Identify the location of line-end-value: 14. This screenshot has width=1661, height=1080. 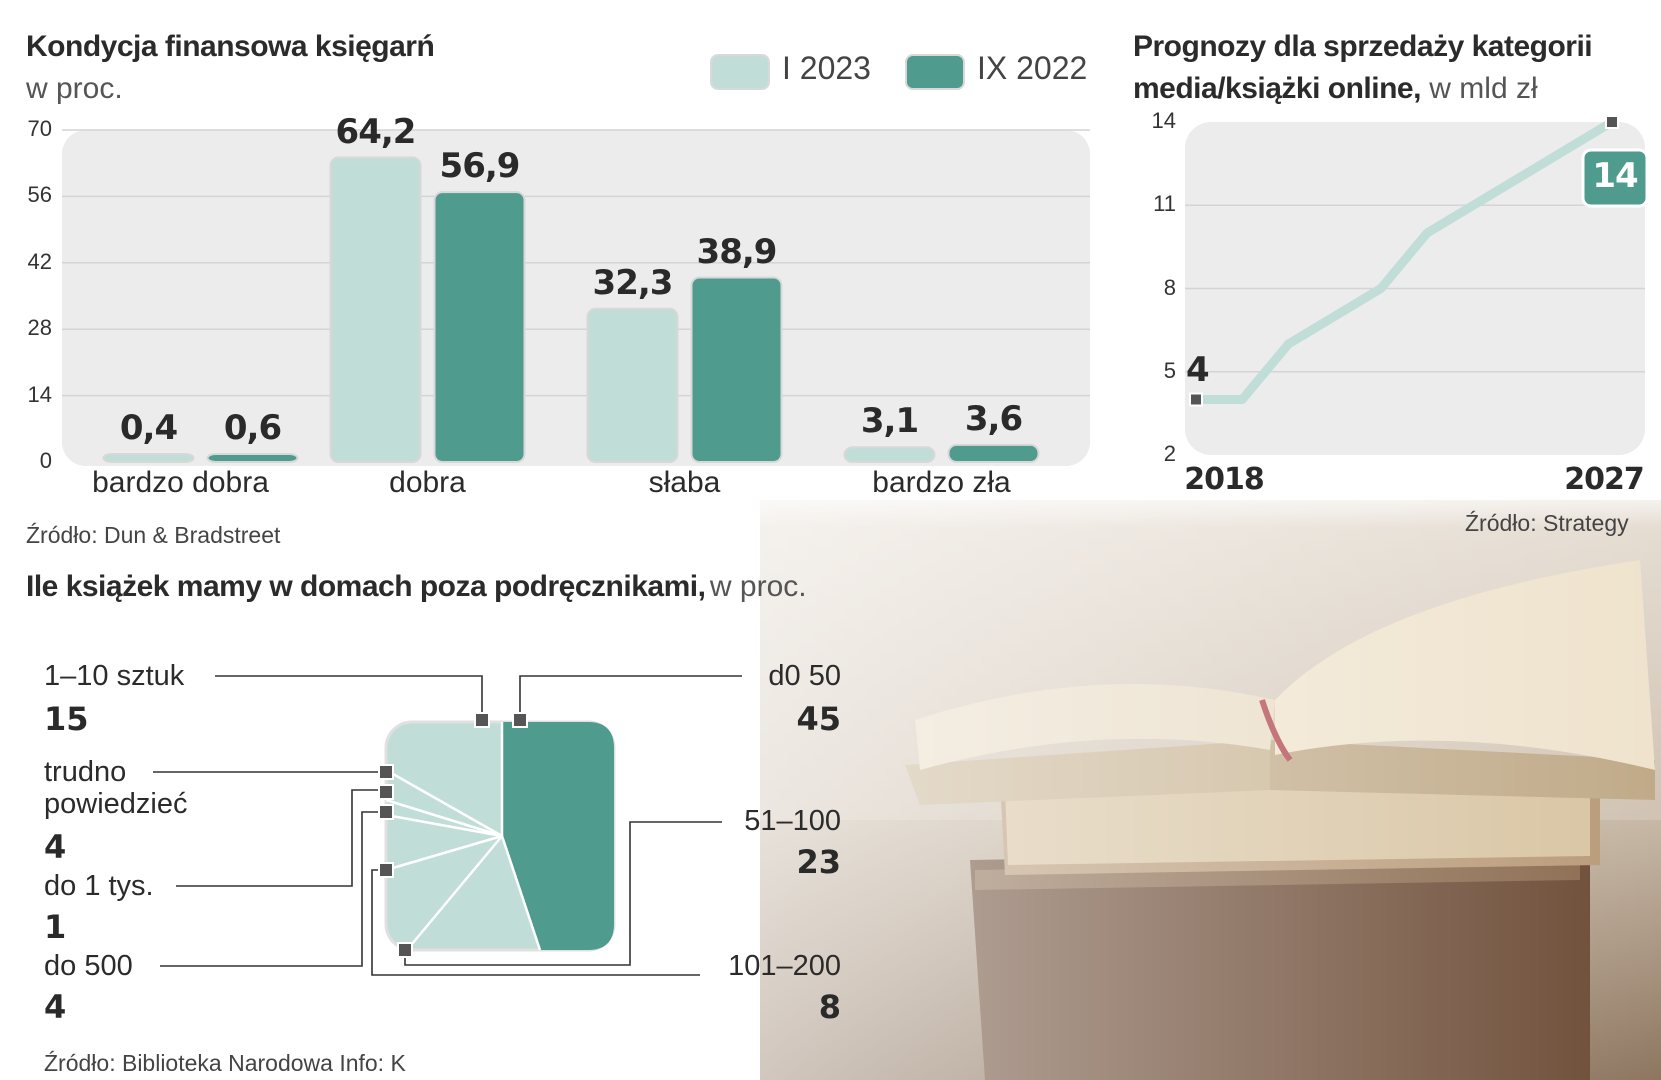
(1615, 176).